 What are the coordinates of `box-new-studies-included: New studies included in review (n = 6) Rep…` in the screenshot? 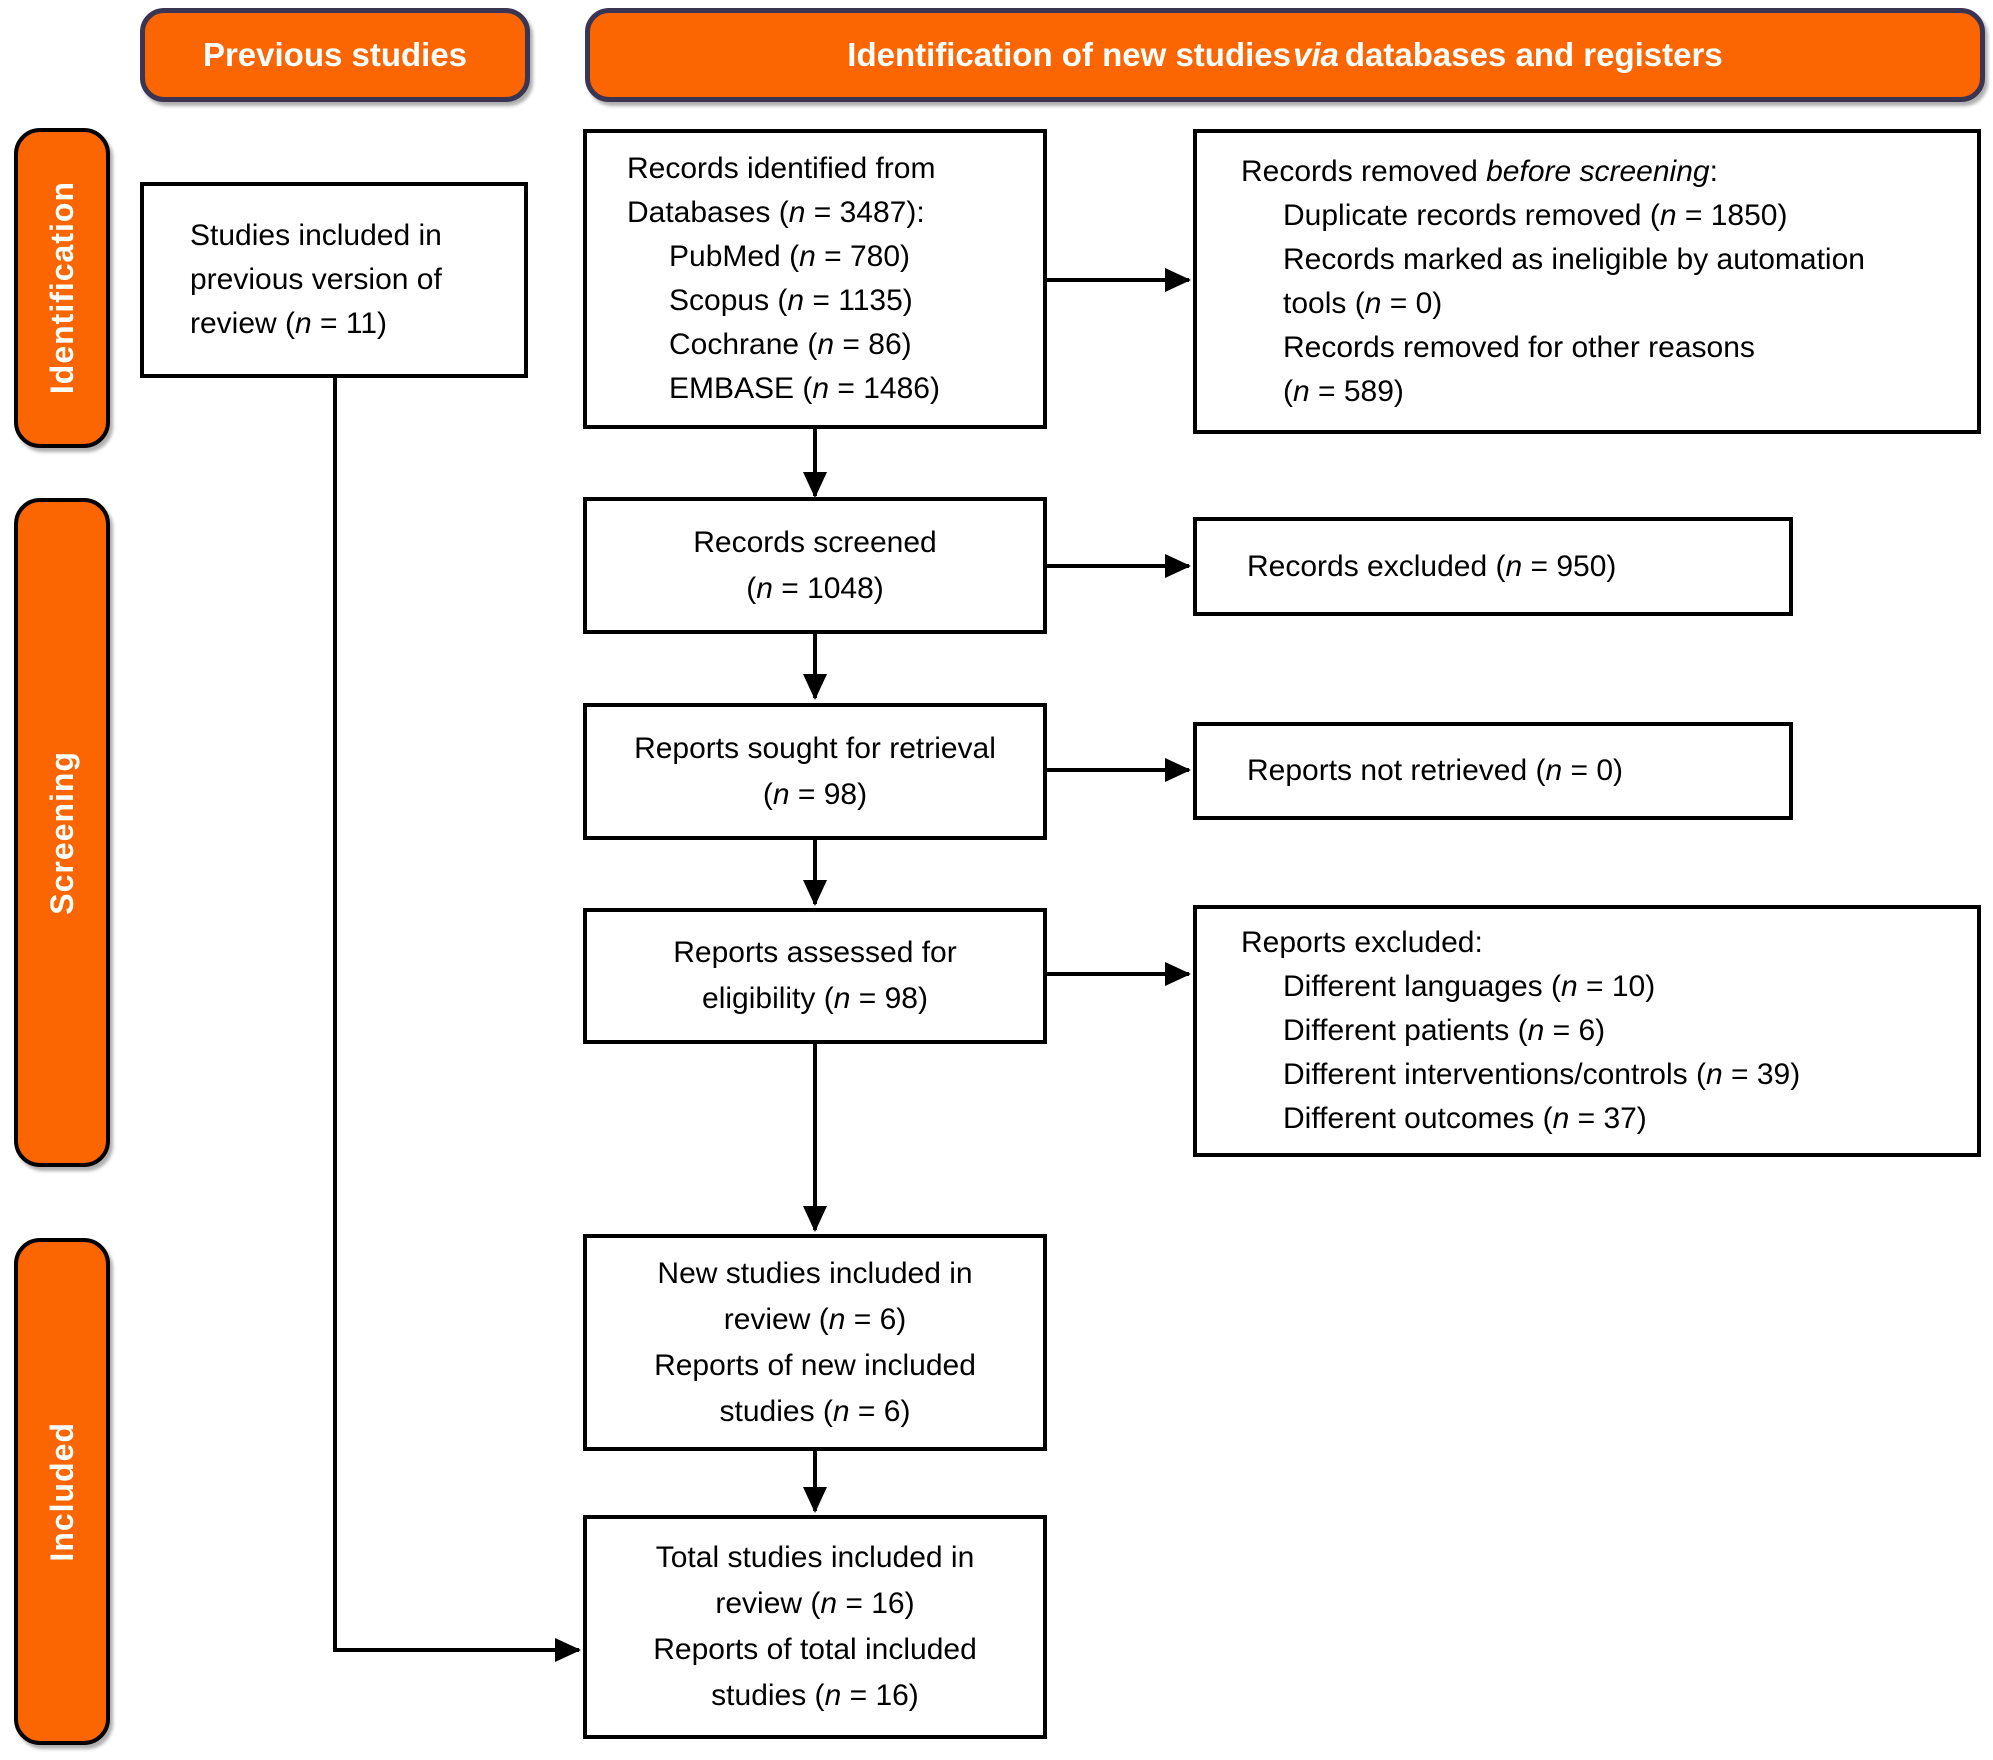 It's located at (815, 1342).